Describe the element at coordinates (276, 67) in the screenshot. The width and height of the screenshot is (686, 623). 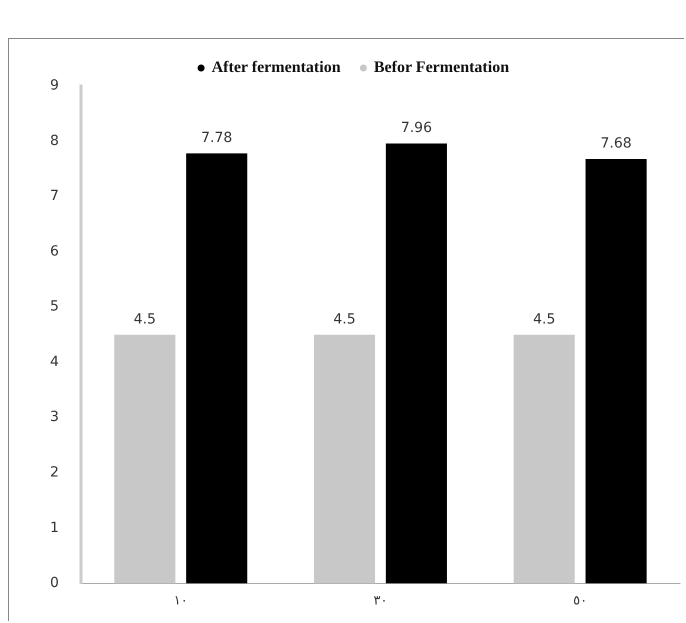
I see `legend-label: After fermentation` at that location.